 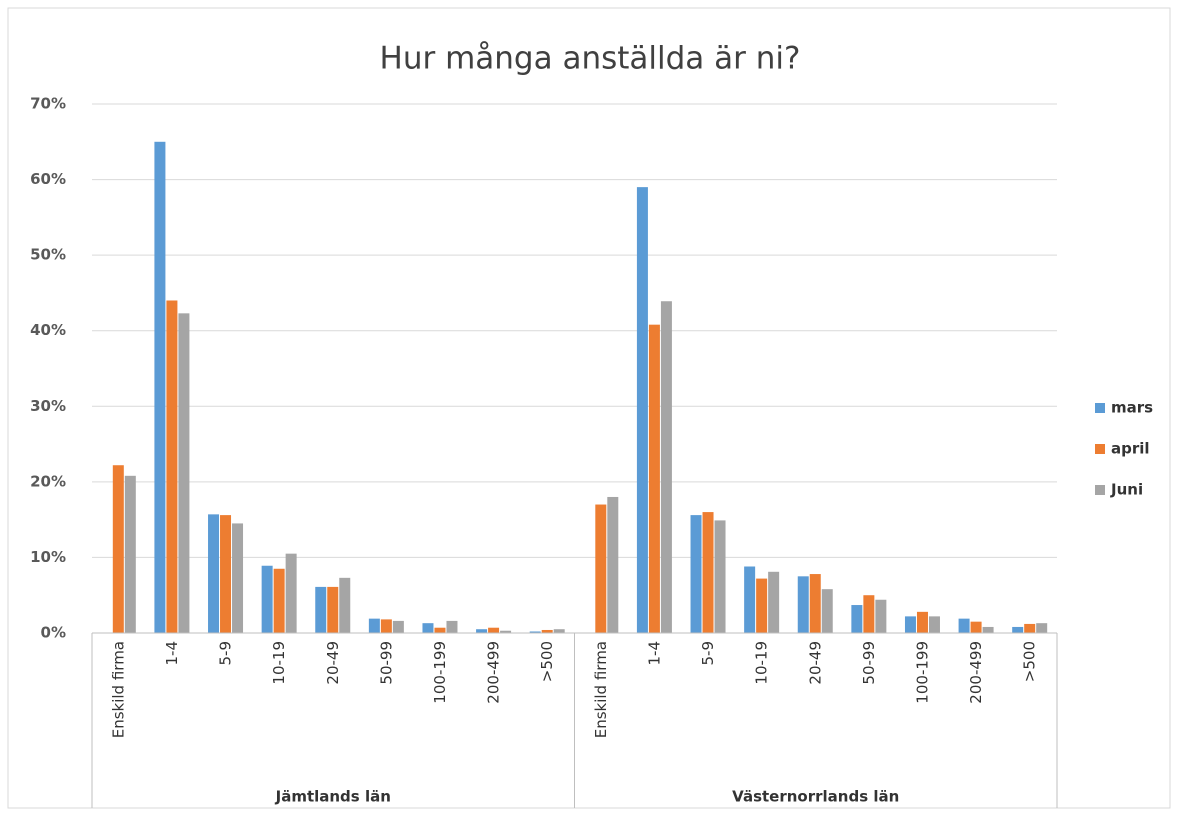 What do you see at coordinates (1126, 490) in the screenshot?
I see `legend-label: Juni` at bounding box center [1126, 490].